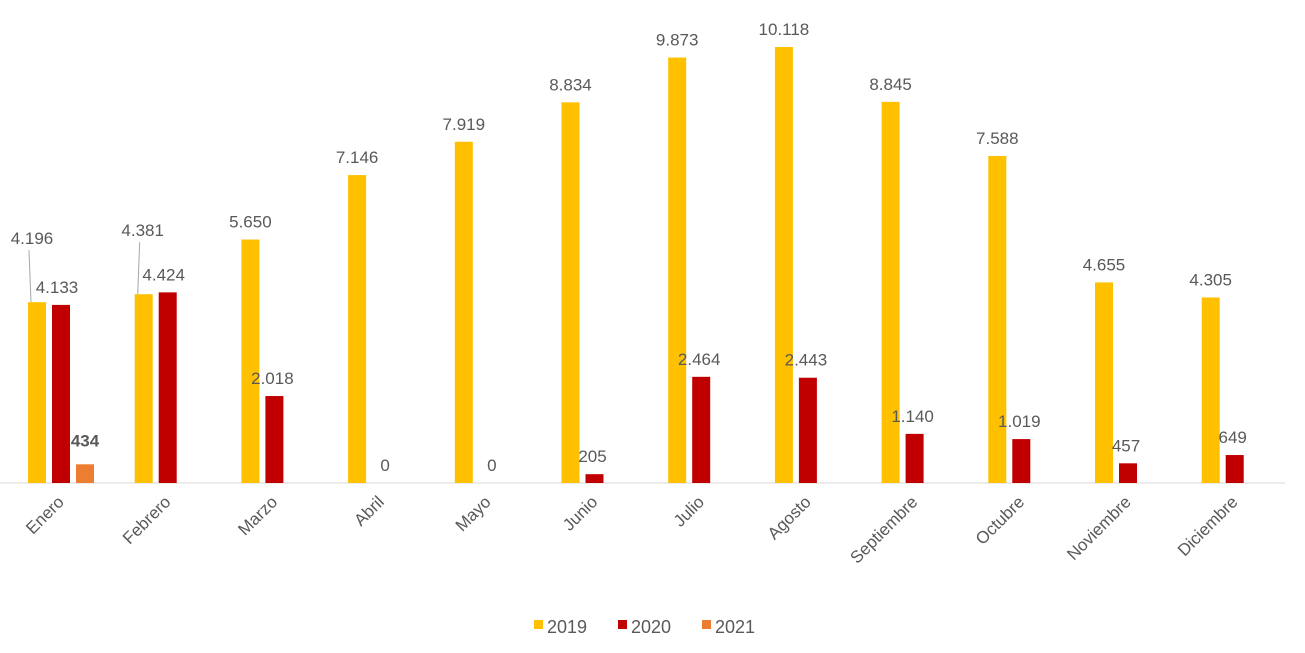 This screenshot has width=1305, height=653. Describe the element at coordinates (1233, 437) in the screenshot. I see `data-label-2020-Diciembre: 649` at that location.